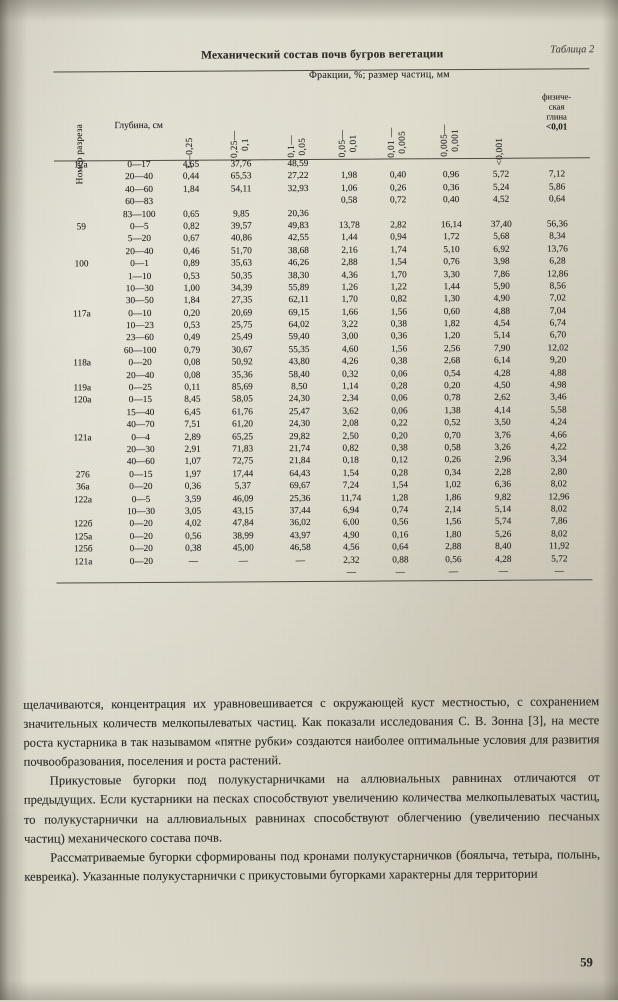  What do you see at coordinates (81, 314) in the screenshot?
I see `cell-profile-number: 117а` at bounding box center [81, 314].